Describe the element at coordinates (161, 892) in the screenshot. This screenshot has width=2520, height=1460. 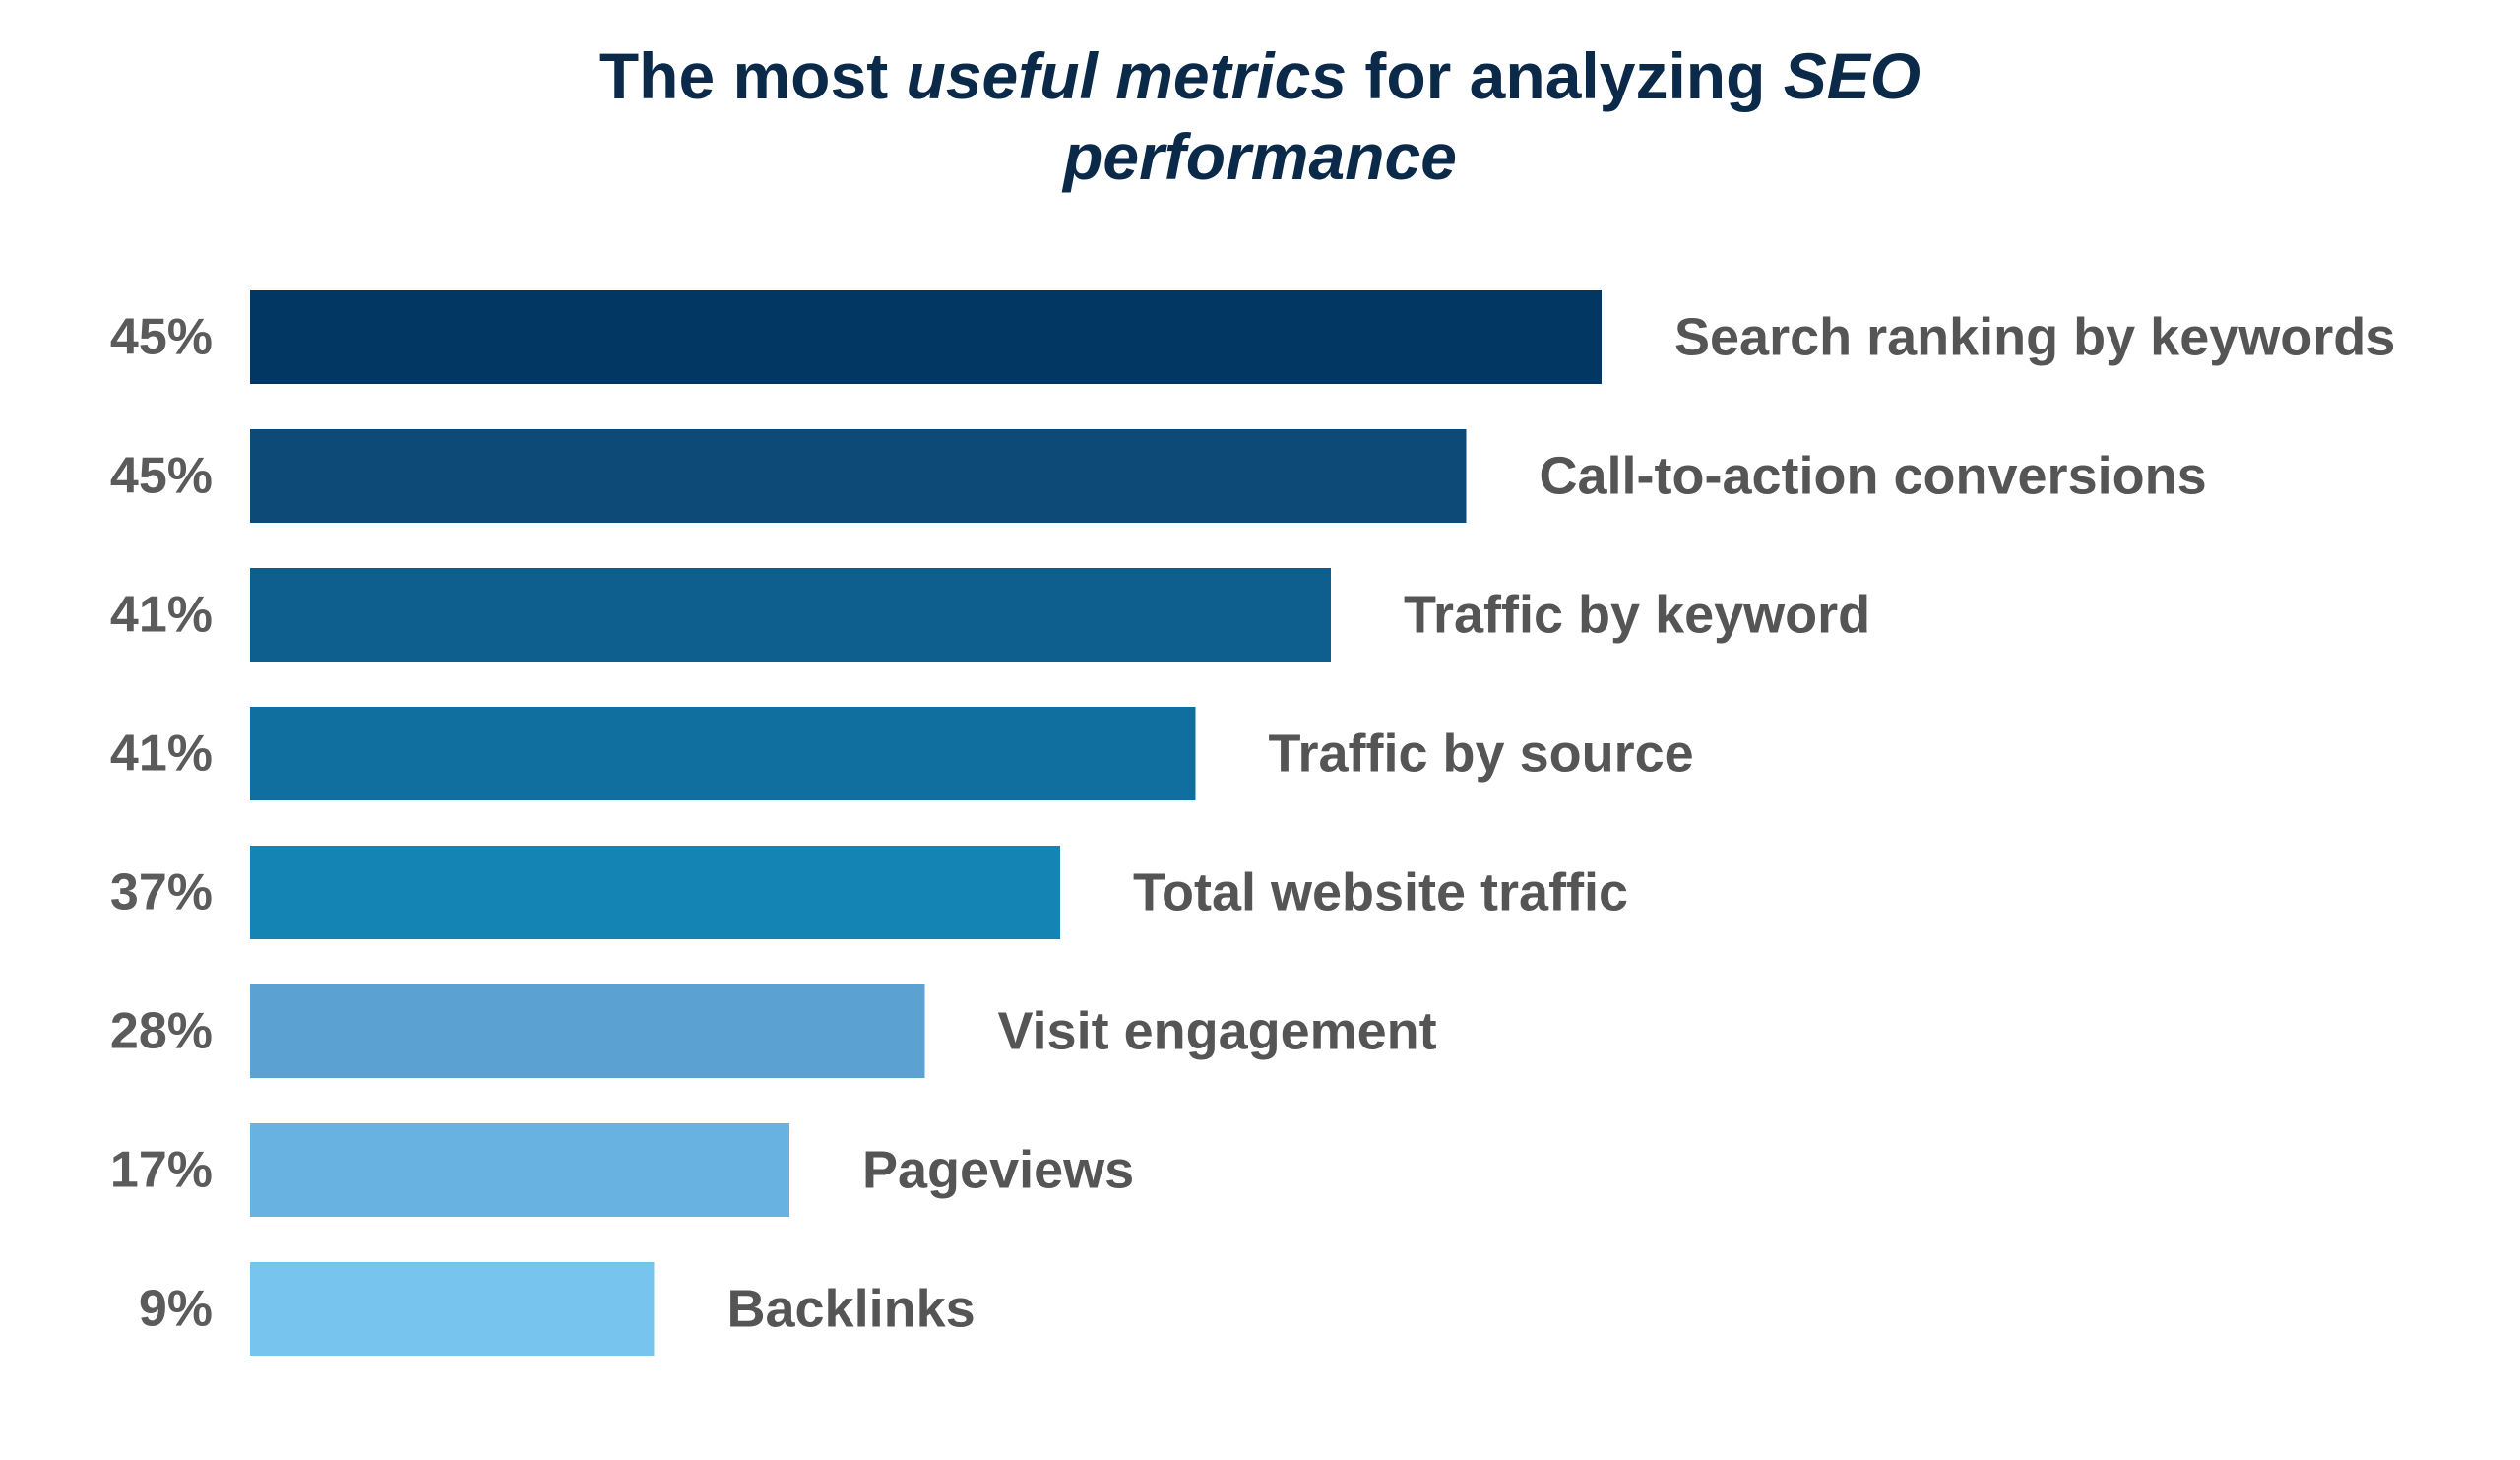
I see `value-label-5: 37%` at that location.